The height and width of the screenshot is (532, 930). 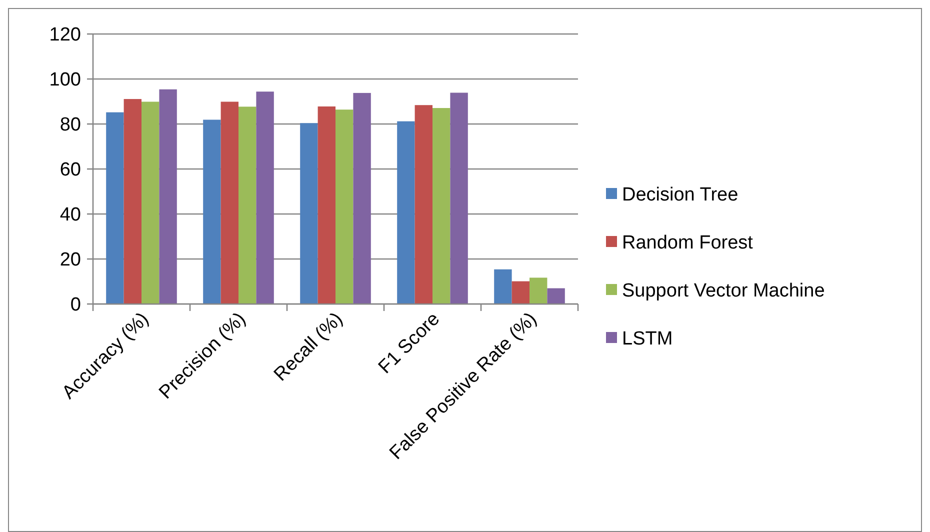 I want to click on y-tick-label: 0, so click(x=75, y=305).